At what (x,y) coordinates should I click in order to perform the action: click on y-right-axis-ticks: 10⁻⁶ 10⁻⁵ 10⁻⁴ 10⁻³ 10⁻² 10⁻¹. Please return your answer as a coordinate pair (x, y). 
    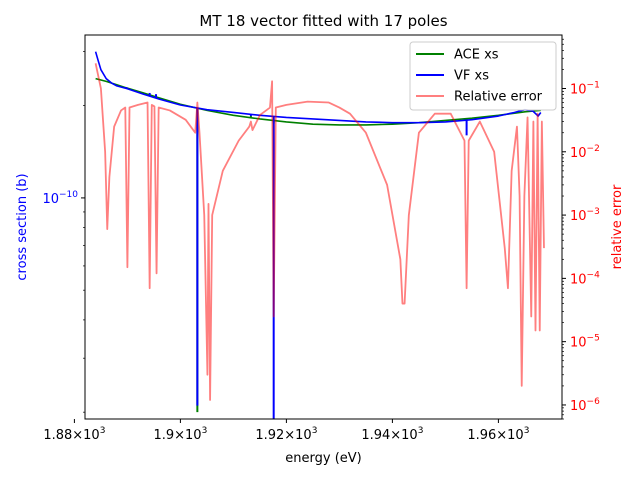
    Looking at the image, I should click on (581, 229).